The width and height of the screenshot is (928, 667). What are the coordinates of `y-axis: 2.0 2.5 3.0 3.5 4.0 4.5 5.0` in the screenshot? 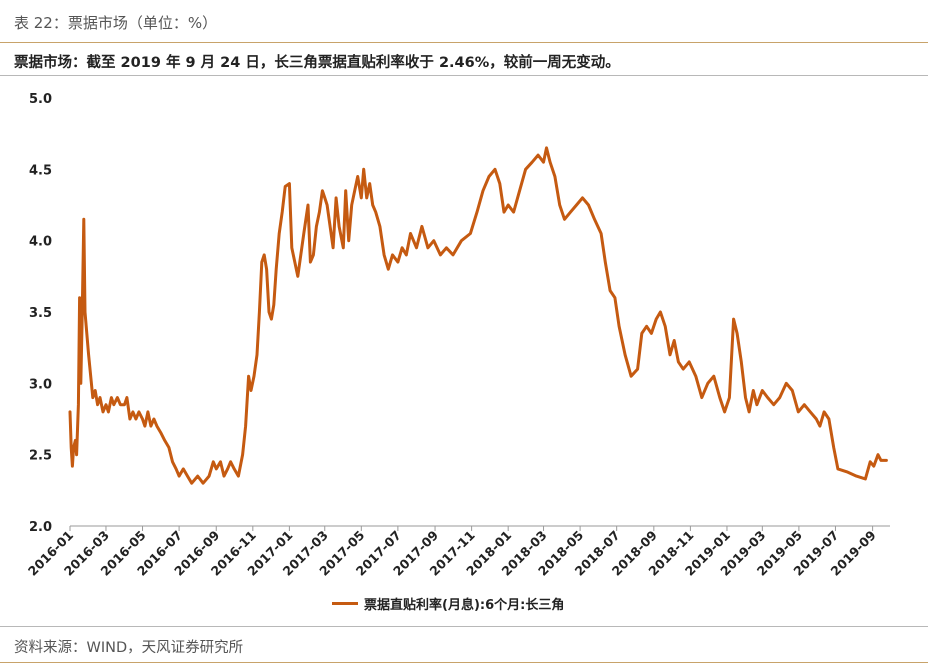 It's located at (40, 313).